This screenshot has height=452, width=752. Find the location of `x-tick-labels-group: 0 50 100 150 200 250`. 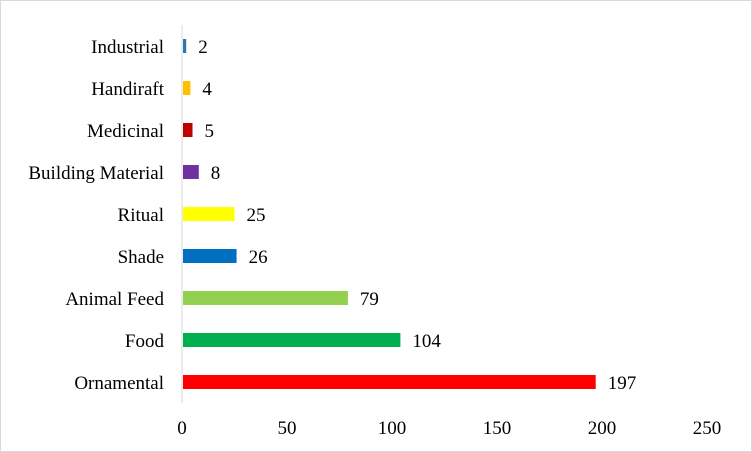

x-tick-labels-group: 0 50 100 150 200 250 is located at coordinates (449, 428).